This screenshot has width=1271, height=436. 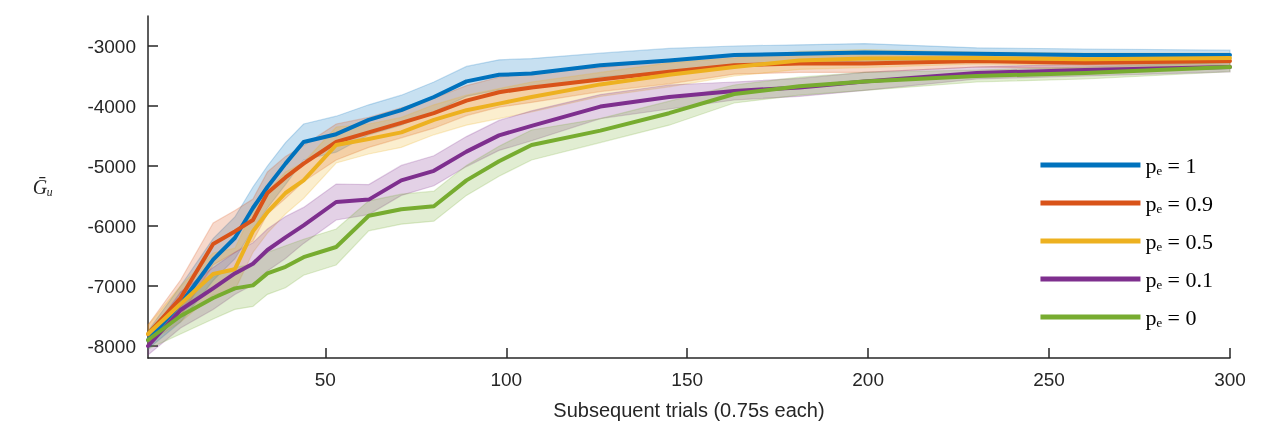 What do you see at coordinates (111, 226) in the screenshot?
I see `y-tick-label: -6000` at bounding box center [111, 226].